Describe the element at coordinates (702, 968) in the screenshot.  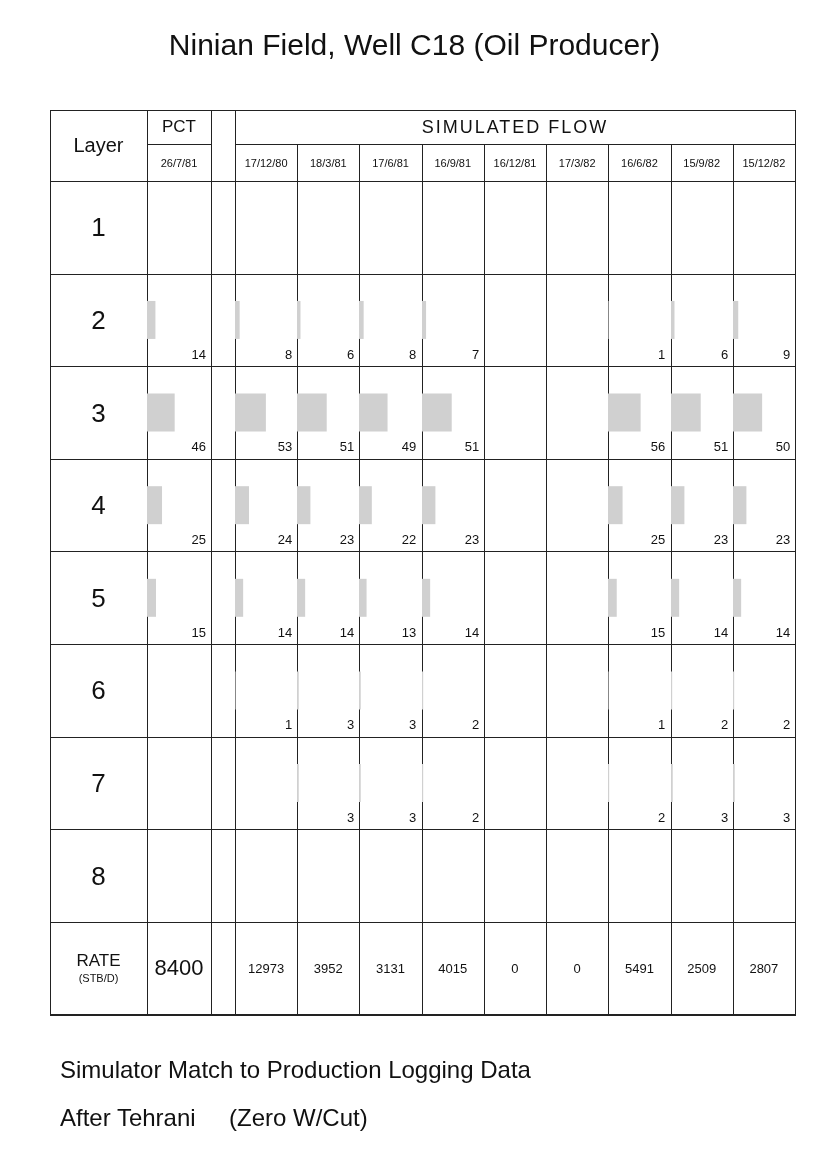
I see `text: 2509` at that location.